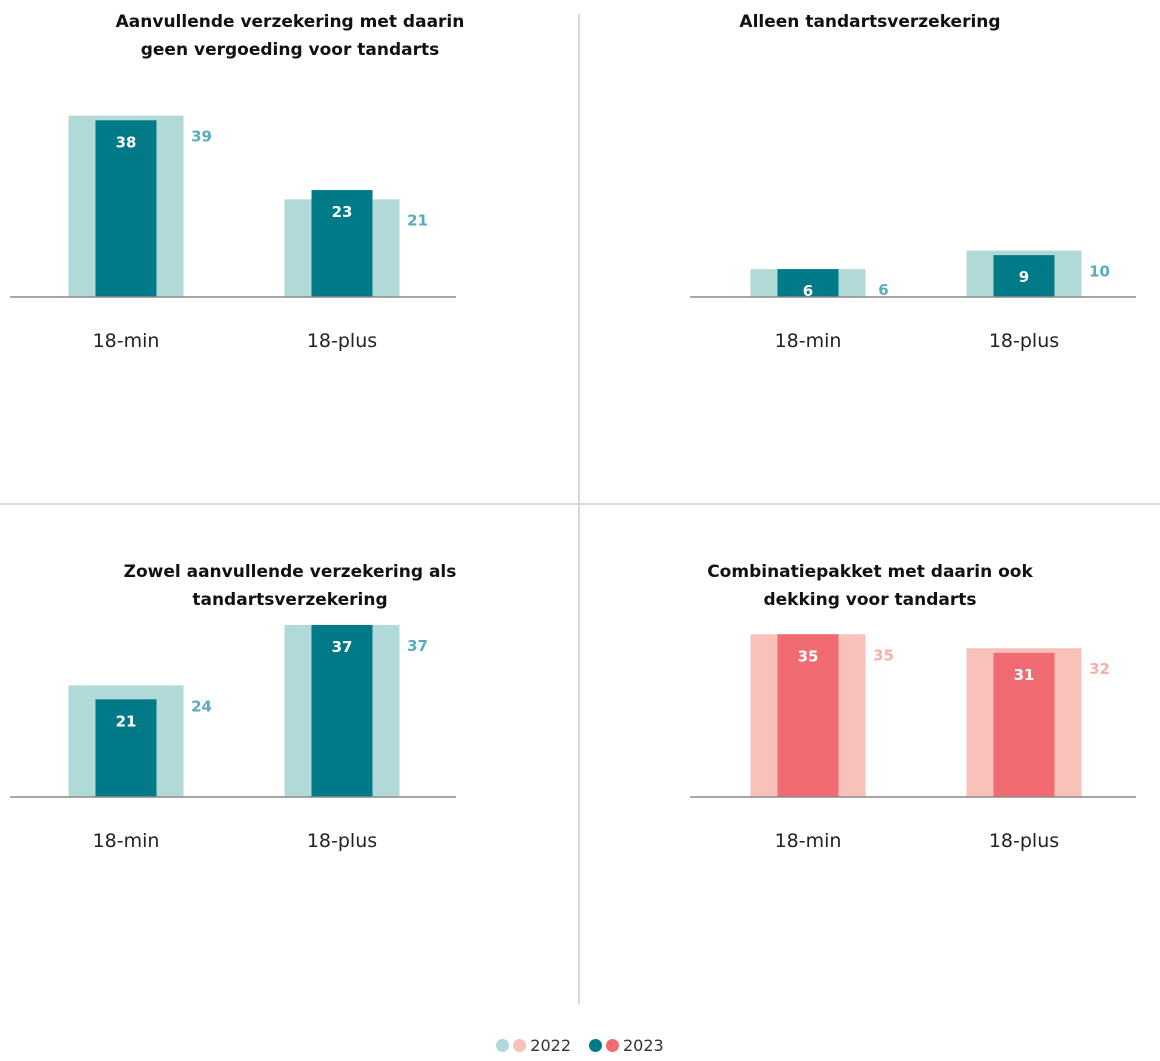  Describe the element at coordinates (1024, 675) in the screenshot. I see `data-label-2023: 31` at that location.